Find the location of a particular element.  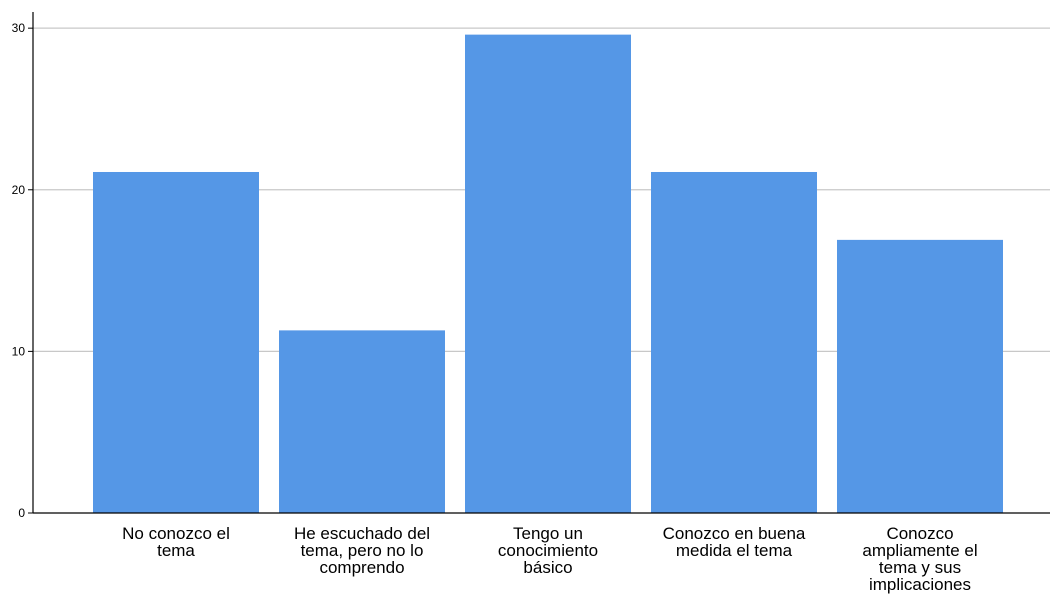

category-label-line: Tengo un is located at coordinates (548, 533).